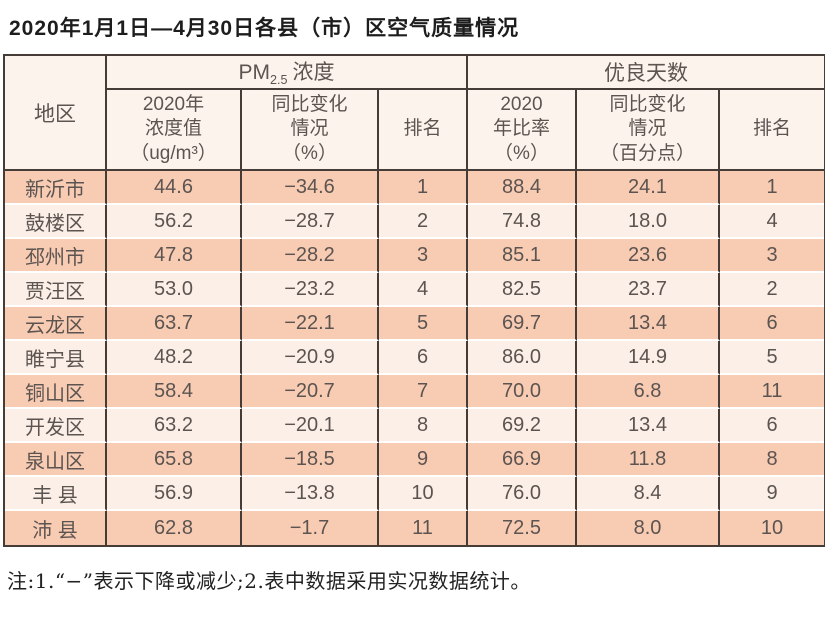  I want to click on cell-good-ratio: 69.7, so click(522, 324).